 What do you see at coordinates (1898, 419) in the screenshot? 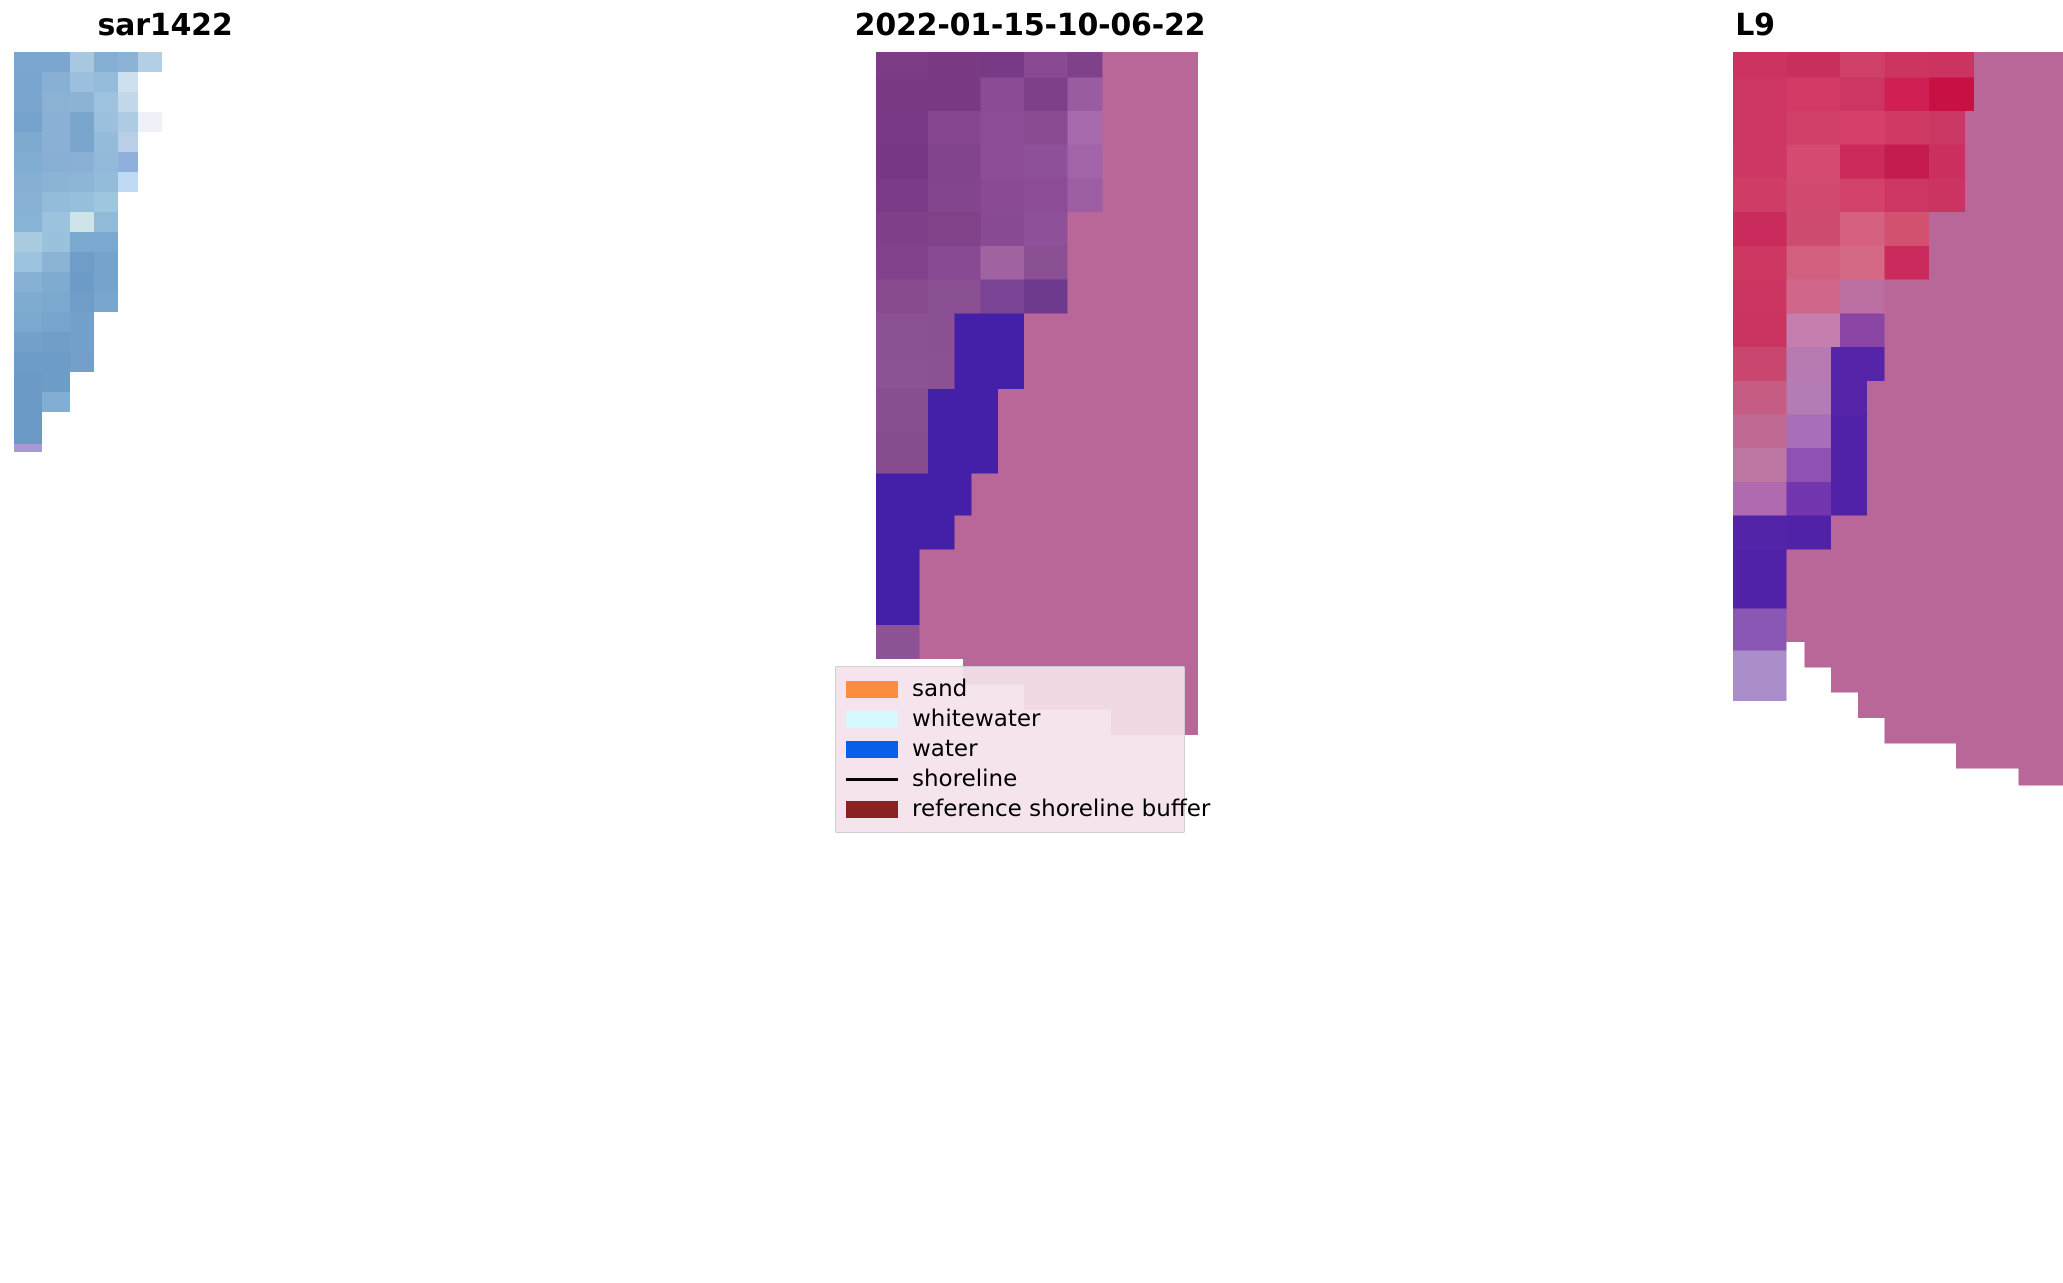
I see `l9-raster` at bounding box center [1898, 419].